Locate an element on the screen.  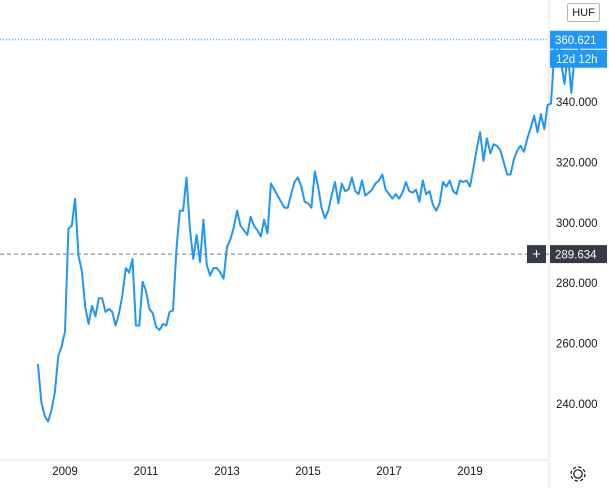
last-price-badge is located at coordinates (578, 39).